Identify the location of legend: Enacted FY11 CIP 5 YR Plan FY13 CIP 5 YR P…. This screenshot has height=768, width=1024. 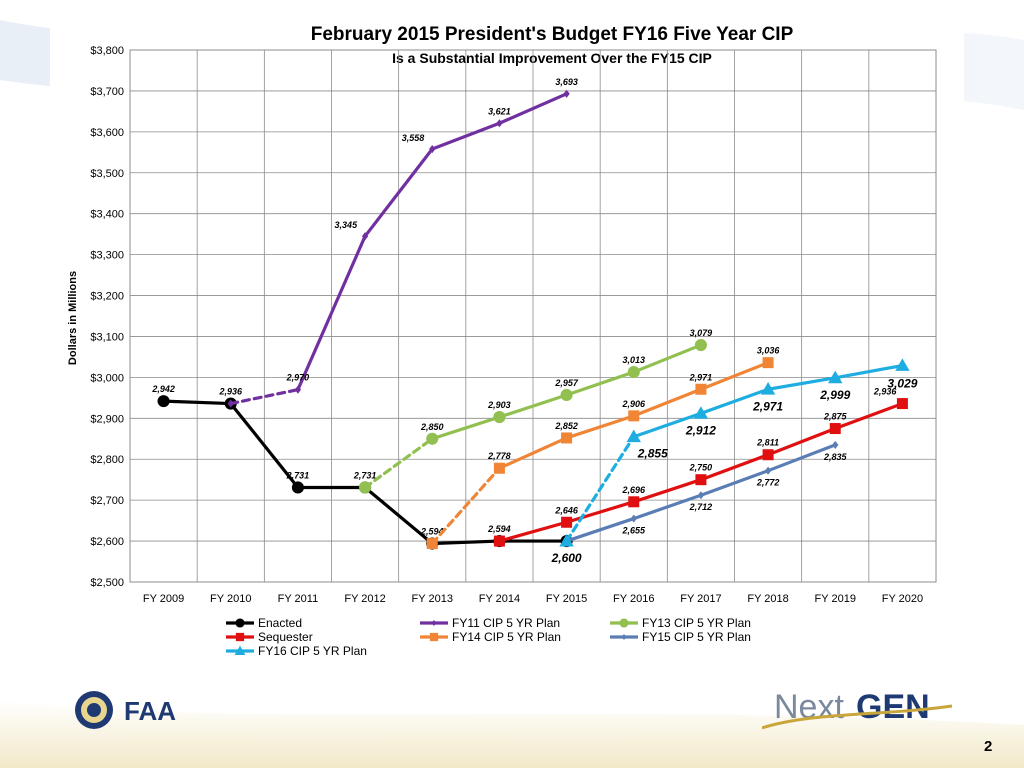
(488, 637).